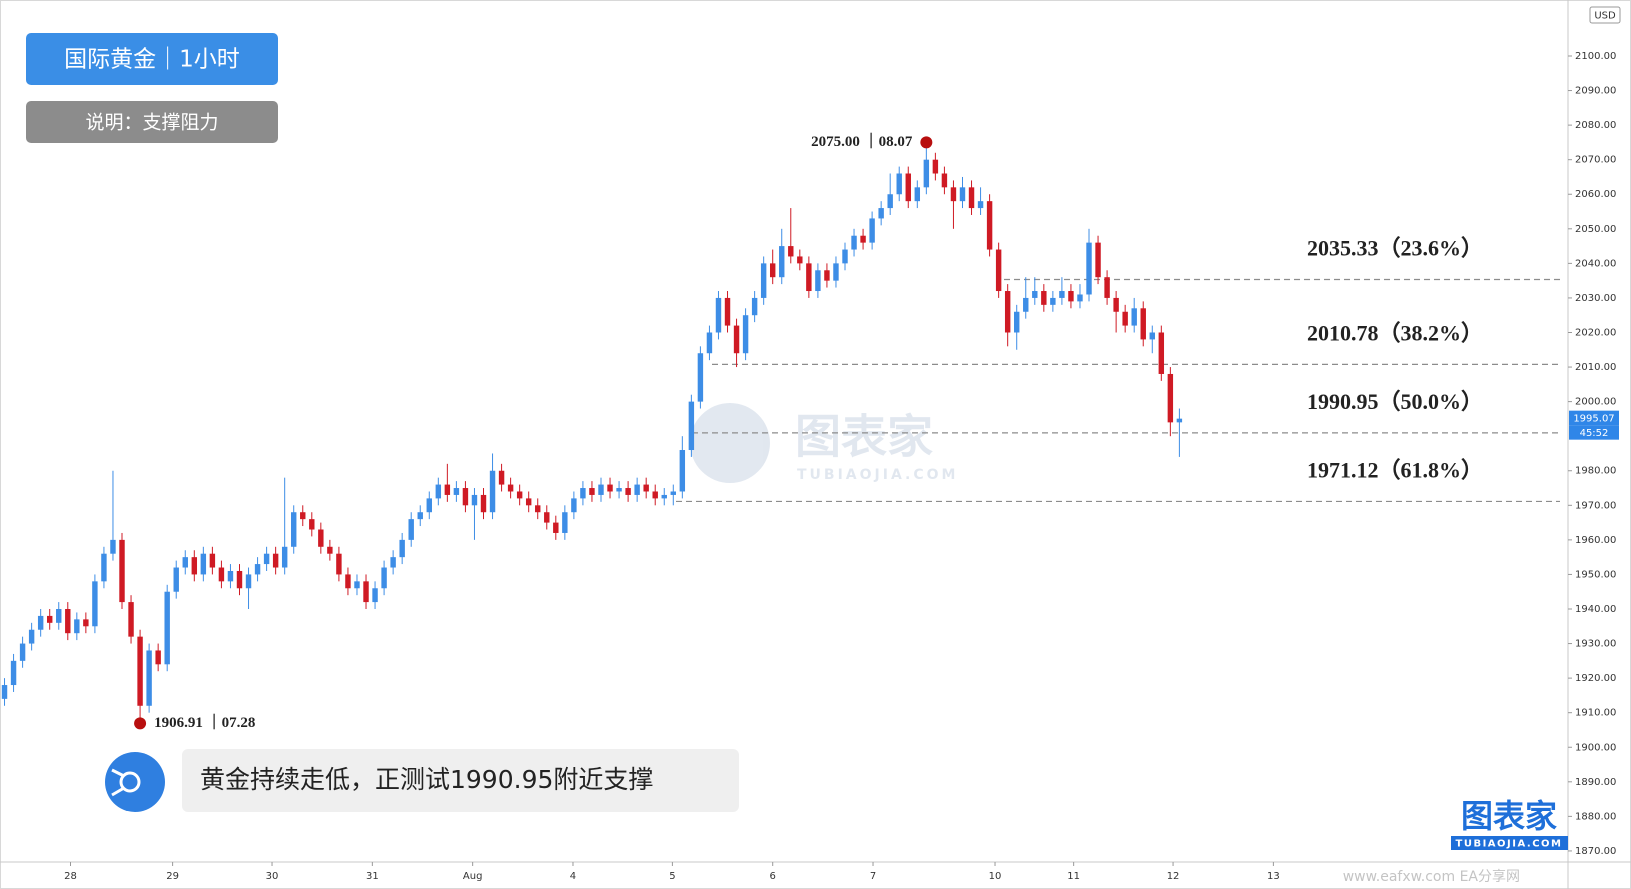 This screenshot has height=889, width=1631. I want to click on y-tick-label: 2080.00, so click(1595, 125).